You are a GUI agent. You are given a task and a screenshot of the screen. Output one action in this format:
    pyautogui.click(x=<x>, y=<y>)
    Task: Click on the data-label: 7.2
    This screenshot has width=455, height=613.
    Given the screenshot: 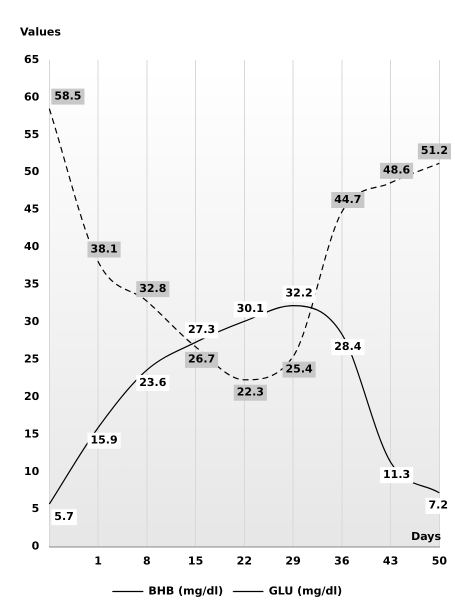 What is the action you would take?
    pyautogui.click(x=438, y=505)
    